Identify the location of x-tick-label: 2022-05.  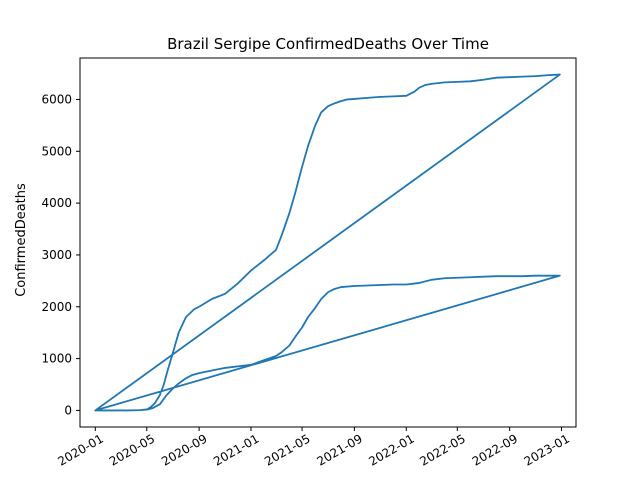
(442, 449).